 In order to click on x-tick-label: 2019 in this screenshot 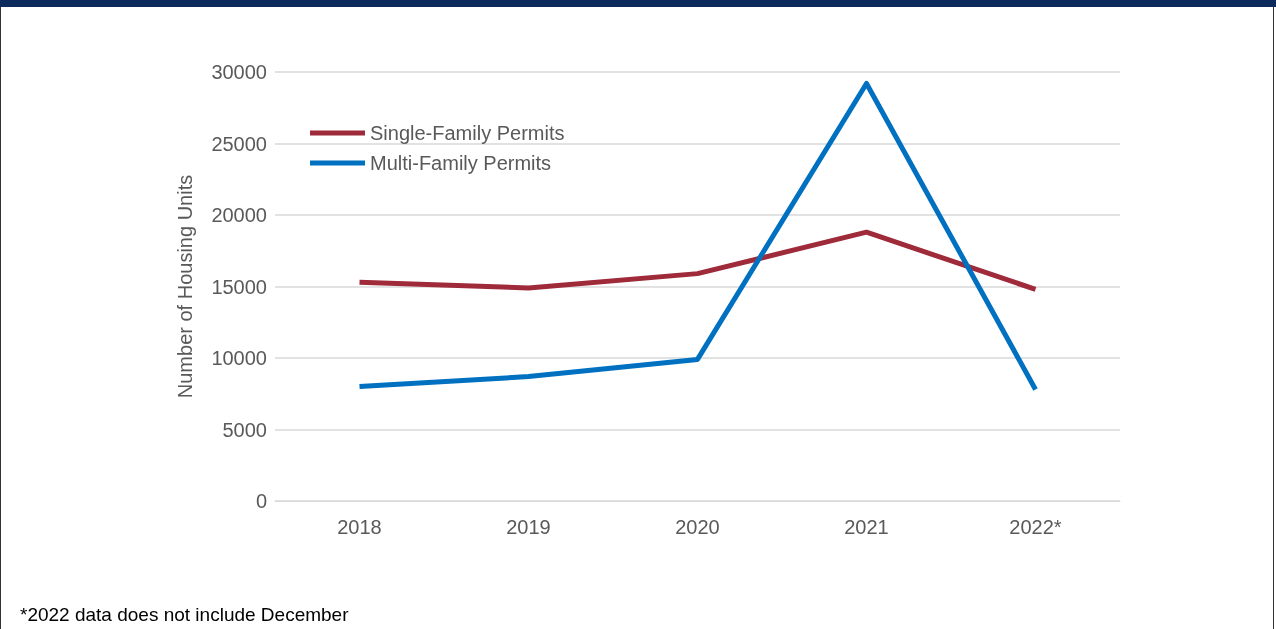, I will do `click(528, 527)`.